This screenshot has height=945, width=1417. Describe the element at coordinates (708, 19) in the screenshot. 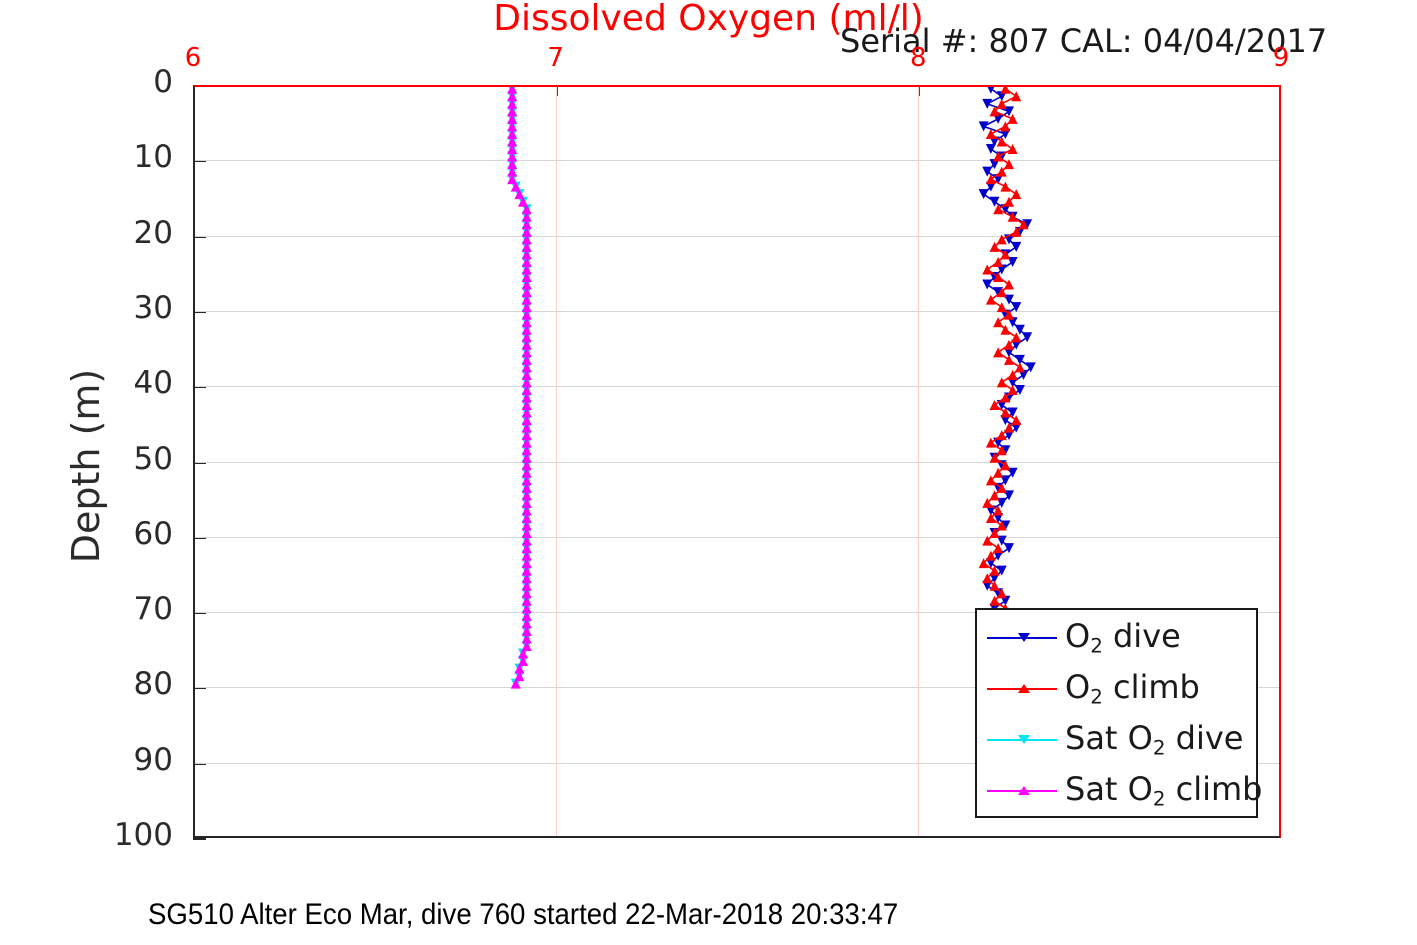

I see `chart-title: Dissolved Oxygen (ml/l)` at that location.